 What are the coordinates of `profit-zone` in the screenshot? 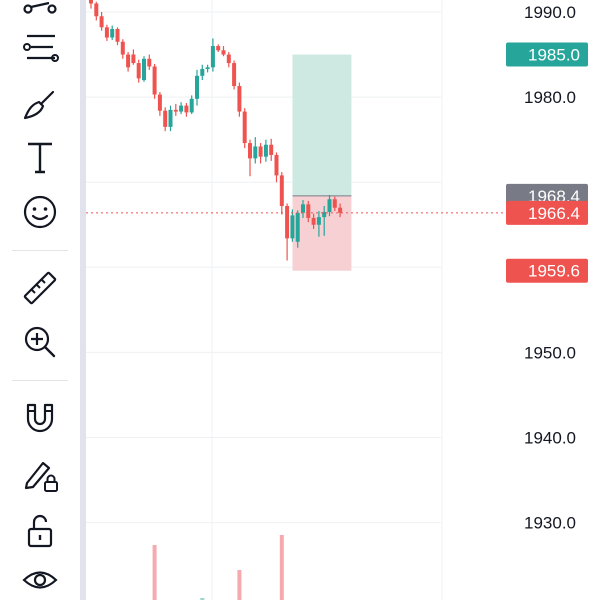 It's located at (322, 125).